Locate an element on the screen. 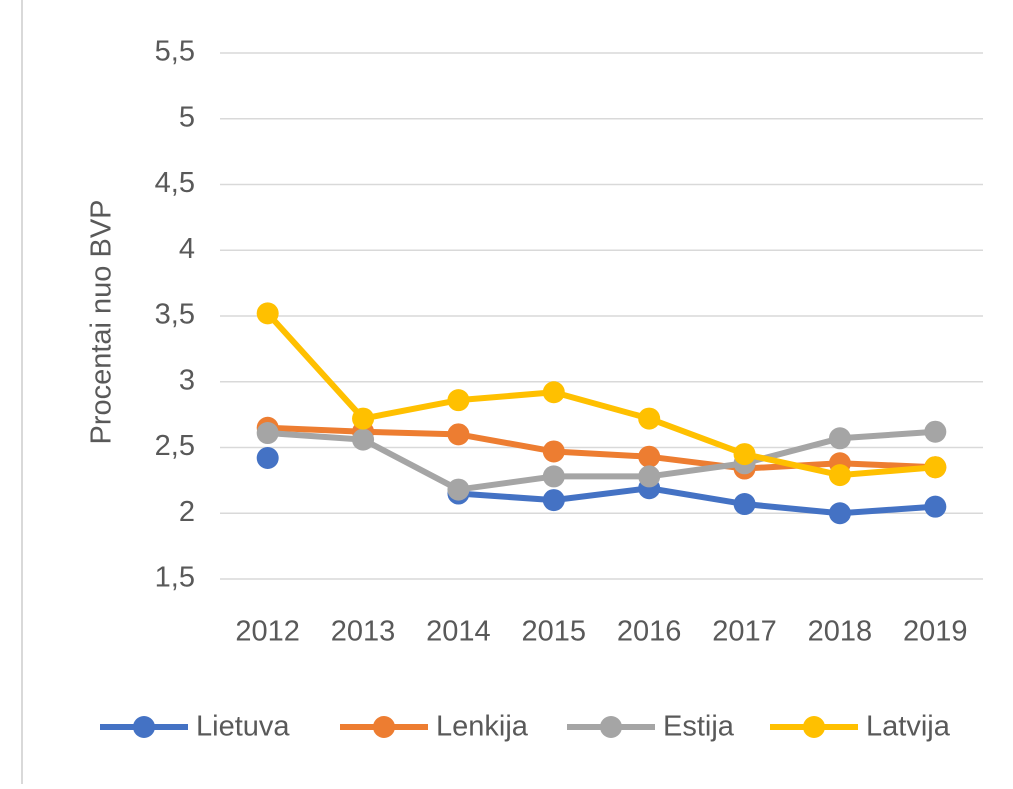 The height and width of the screenshot is (789, 1013). legend-label: Latvija is located at coordinates (908, 727).